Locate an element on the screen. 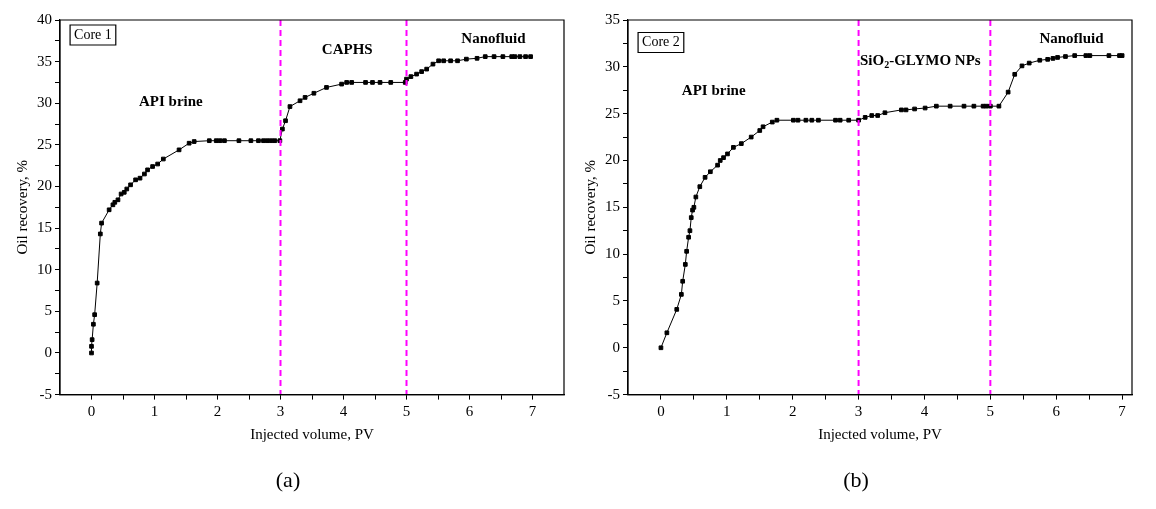 The width and height of the screenshot is (1156, 509). text: (a) is located at coordinates (288, 479).